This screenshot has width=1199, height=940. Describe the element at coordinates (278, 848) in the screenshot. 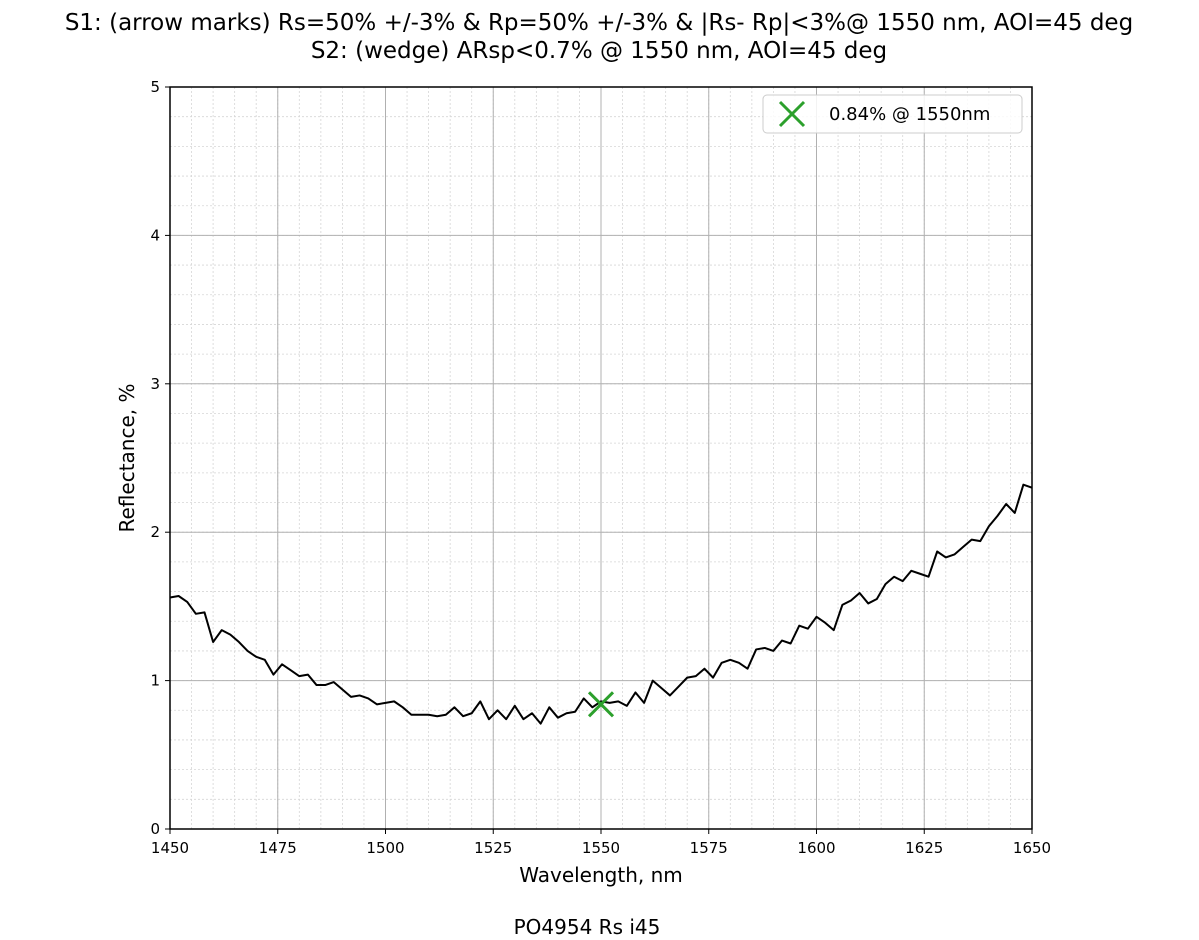

I see `x-tick-label: 1475` at that location.